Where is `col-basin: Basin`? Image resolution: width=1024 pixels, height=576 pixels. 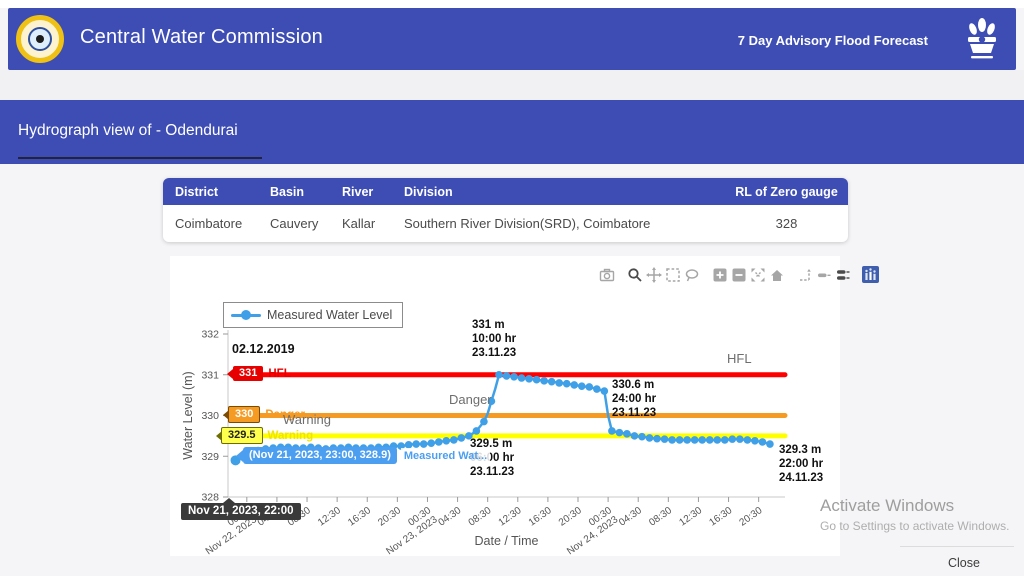
col-basin: Basin is located at coordinates (287, 191).